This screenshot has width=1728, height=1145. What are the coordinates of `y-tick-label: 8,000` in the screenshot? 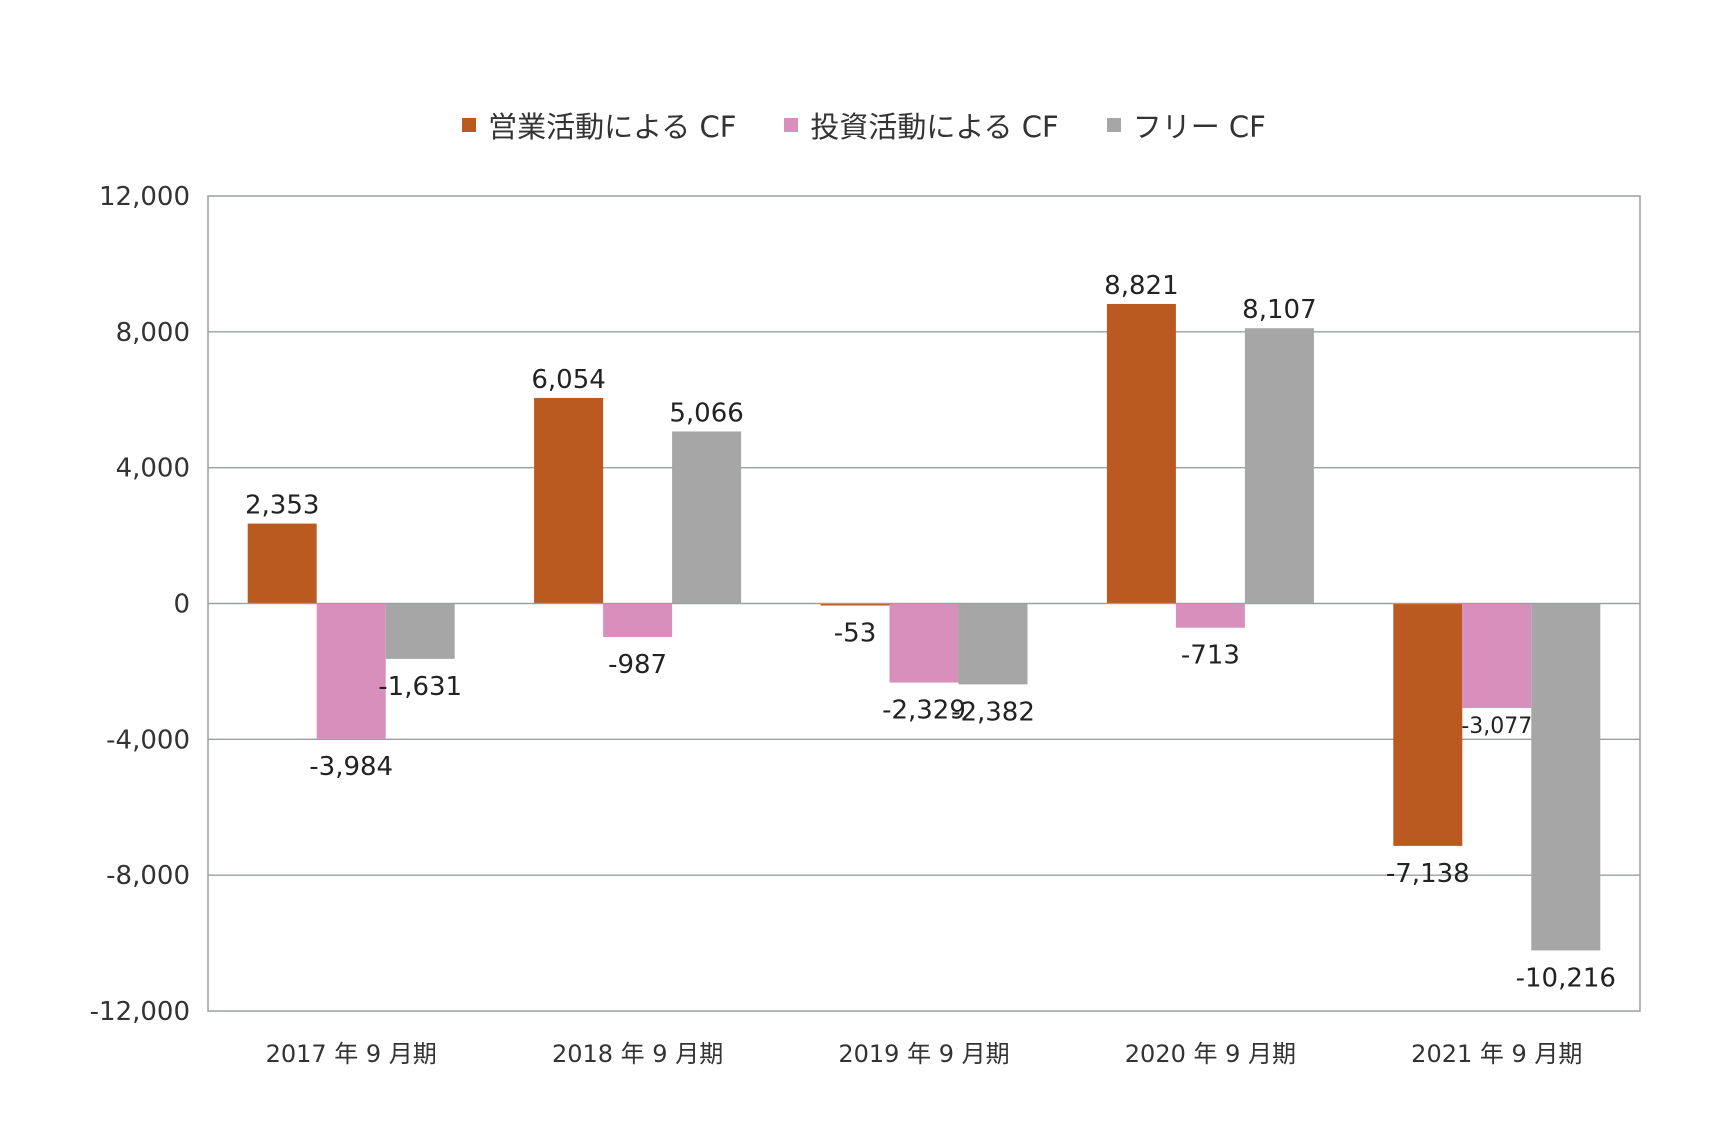 It's located at (153, 333).